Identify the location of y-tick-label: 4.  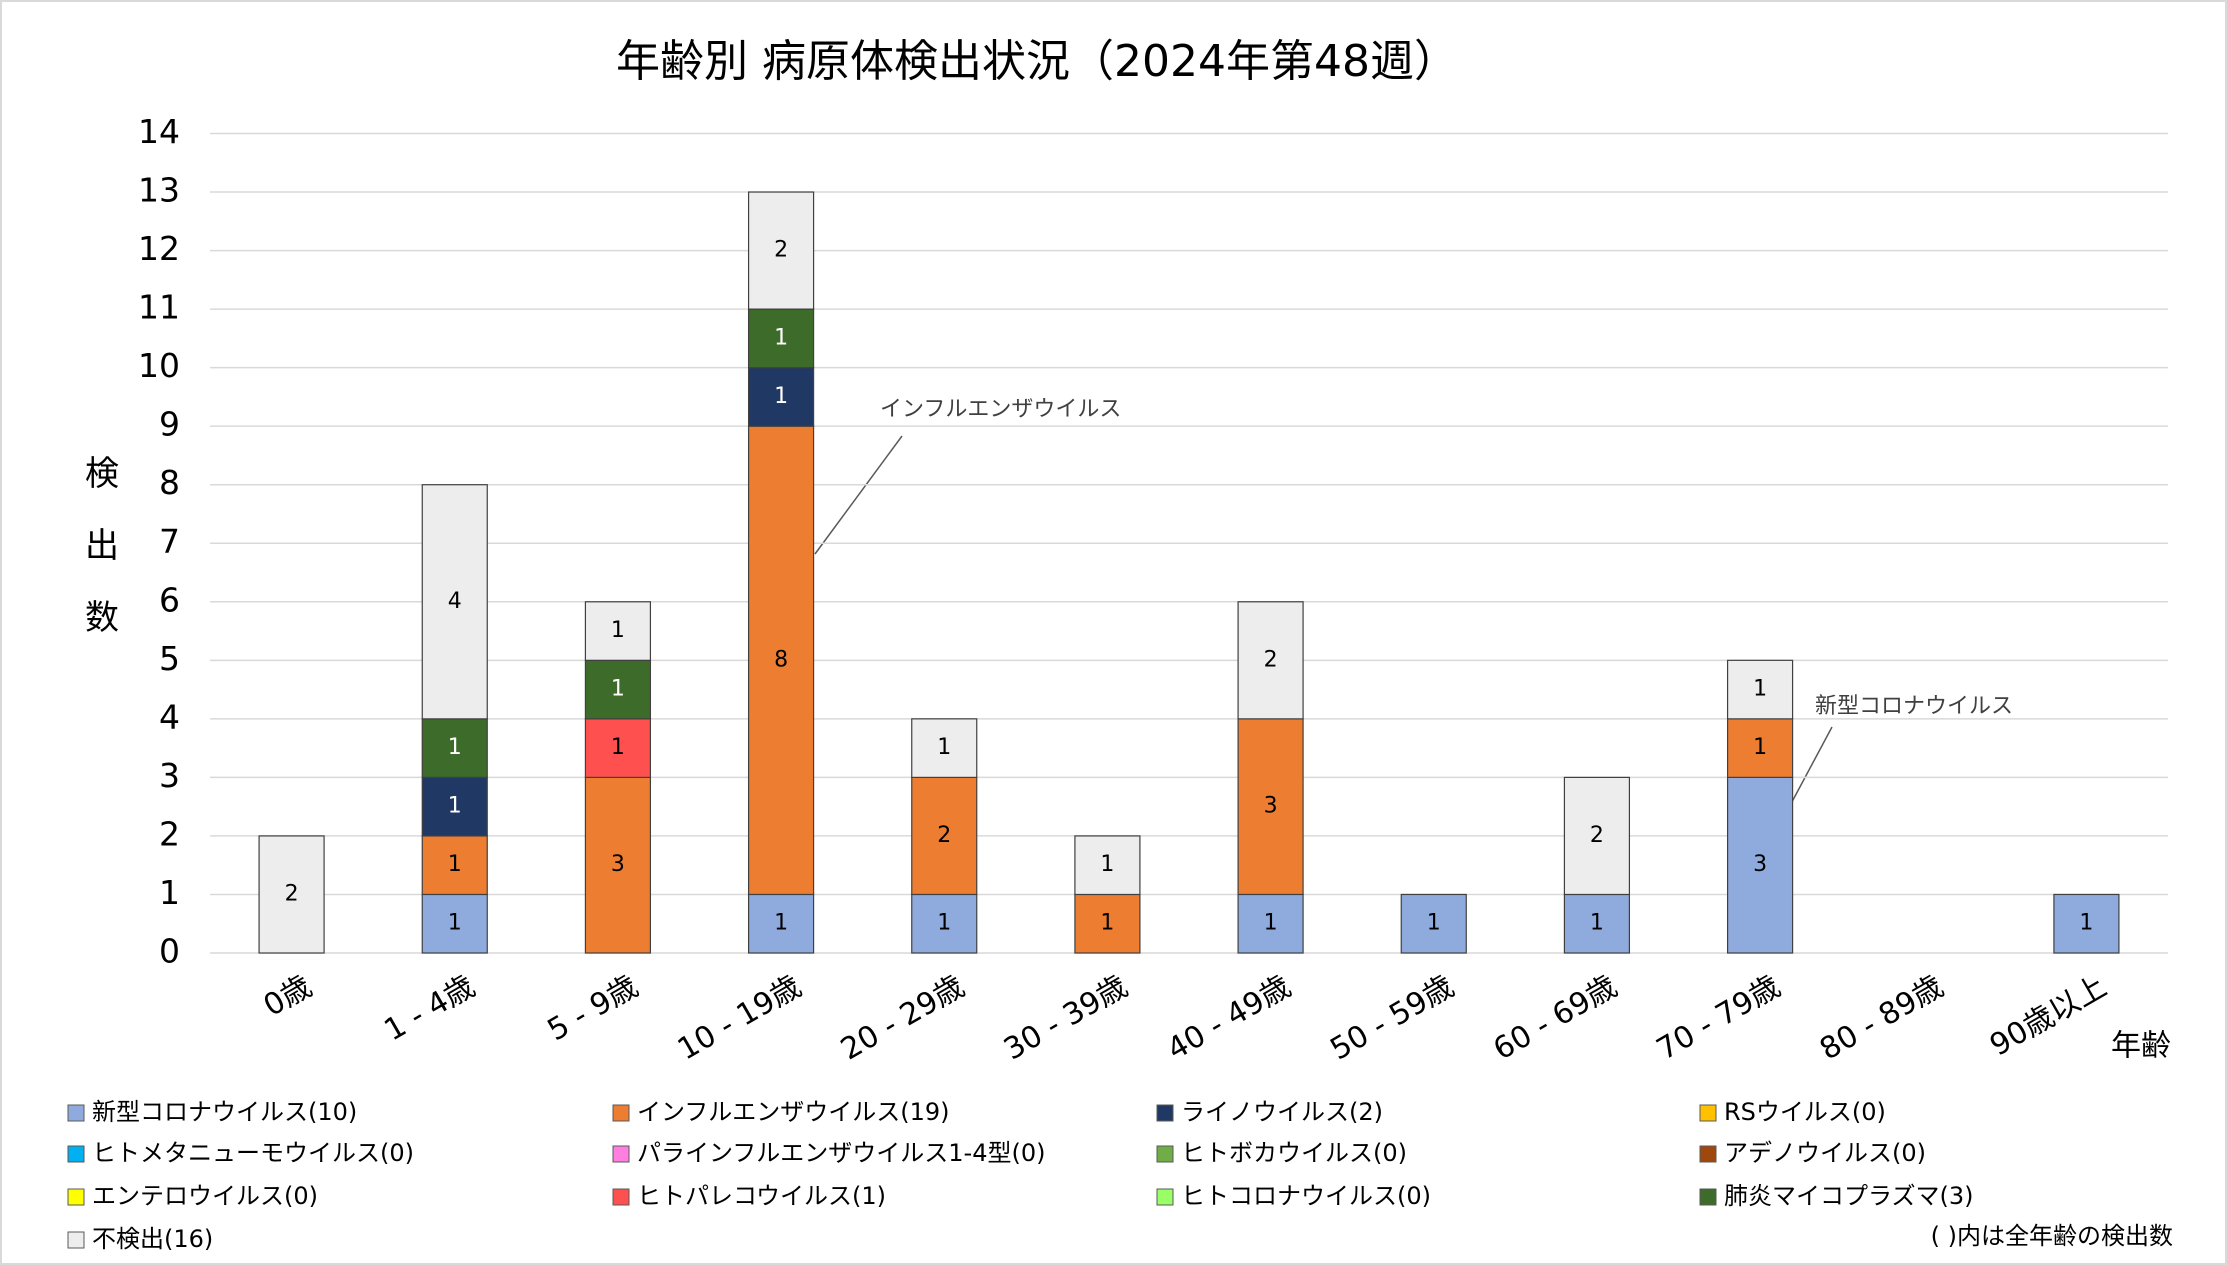
(169, 716).